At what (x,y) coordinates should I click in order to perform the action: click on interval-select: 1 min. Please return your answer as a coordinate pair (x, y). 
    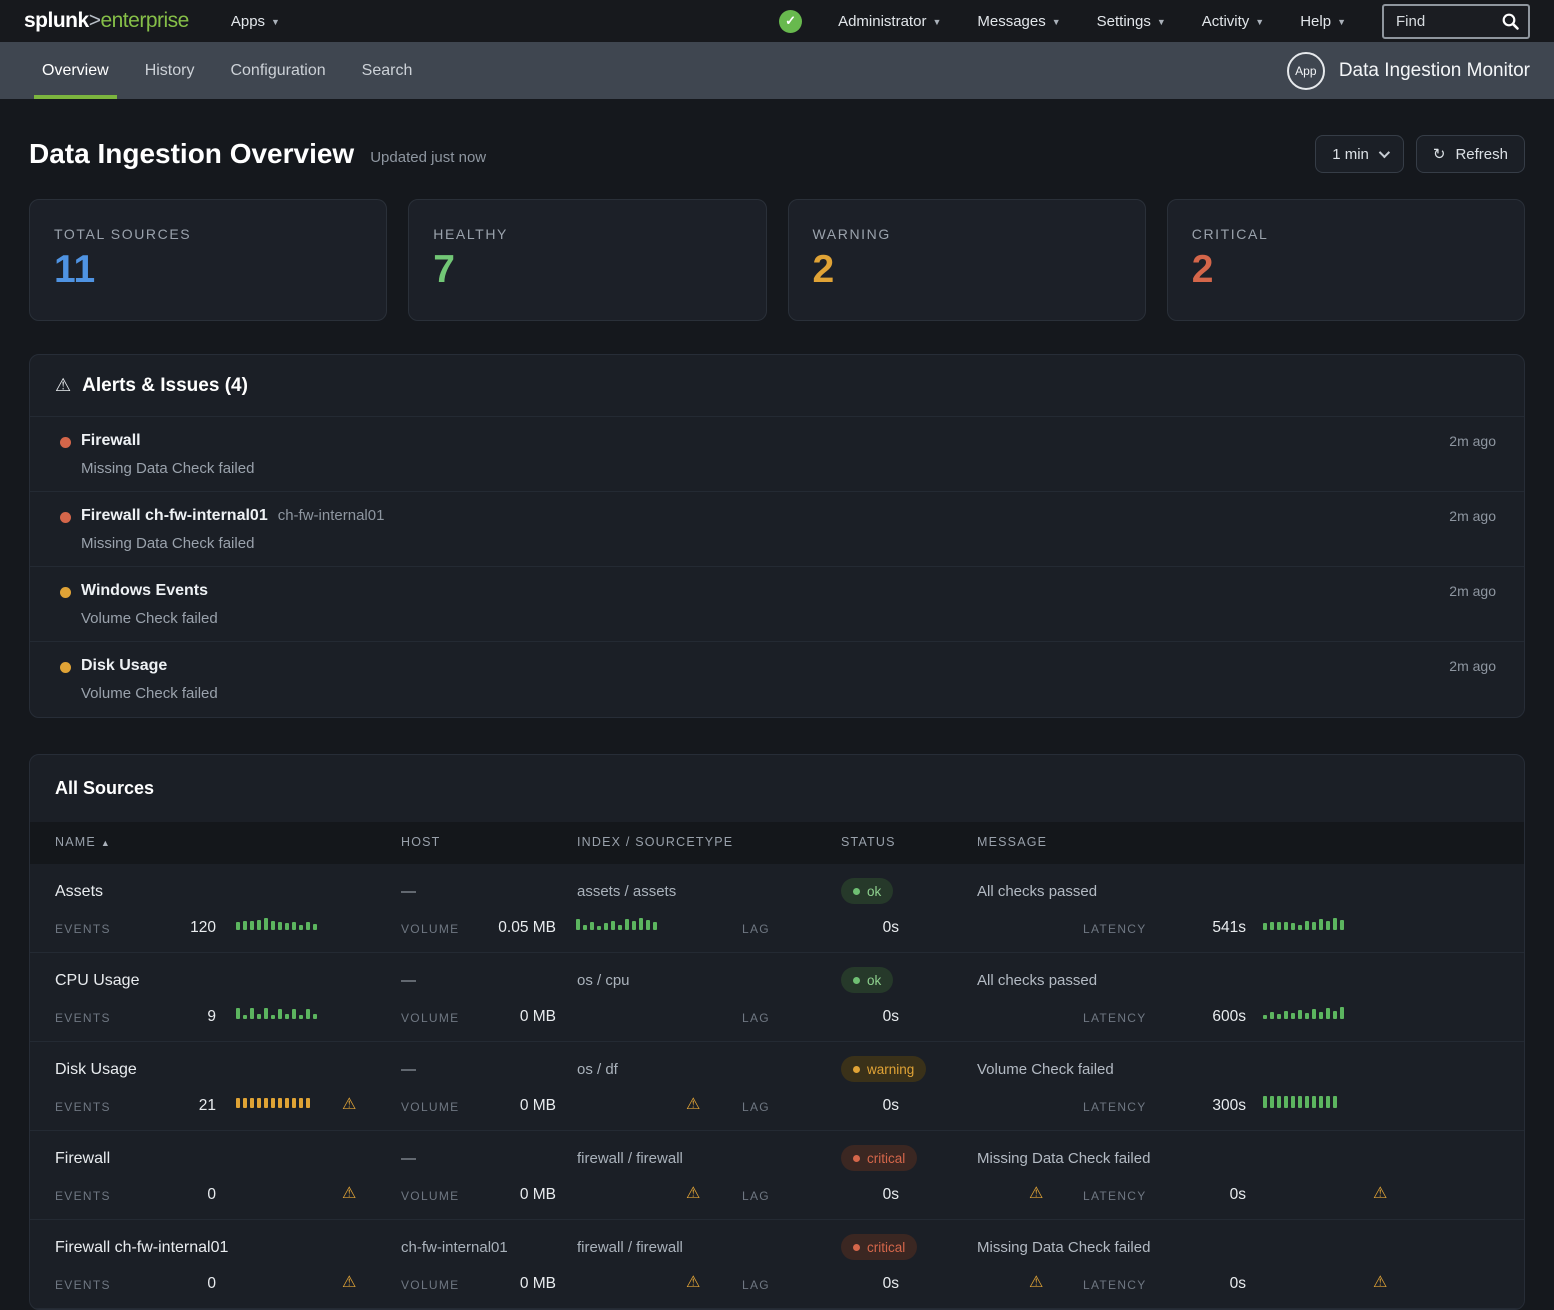
    Looking at the image, I should click on (1359, 154).